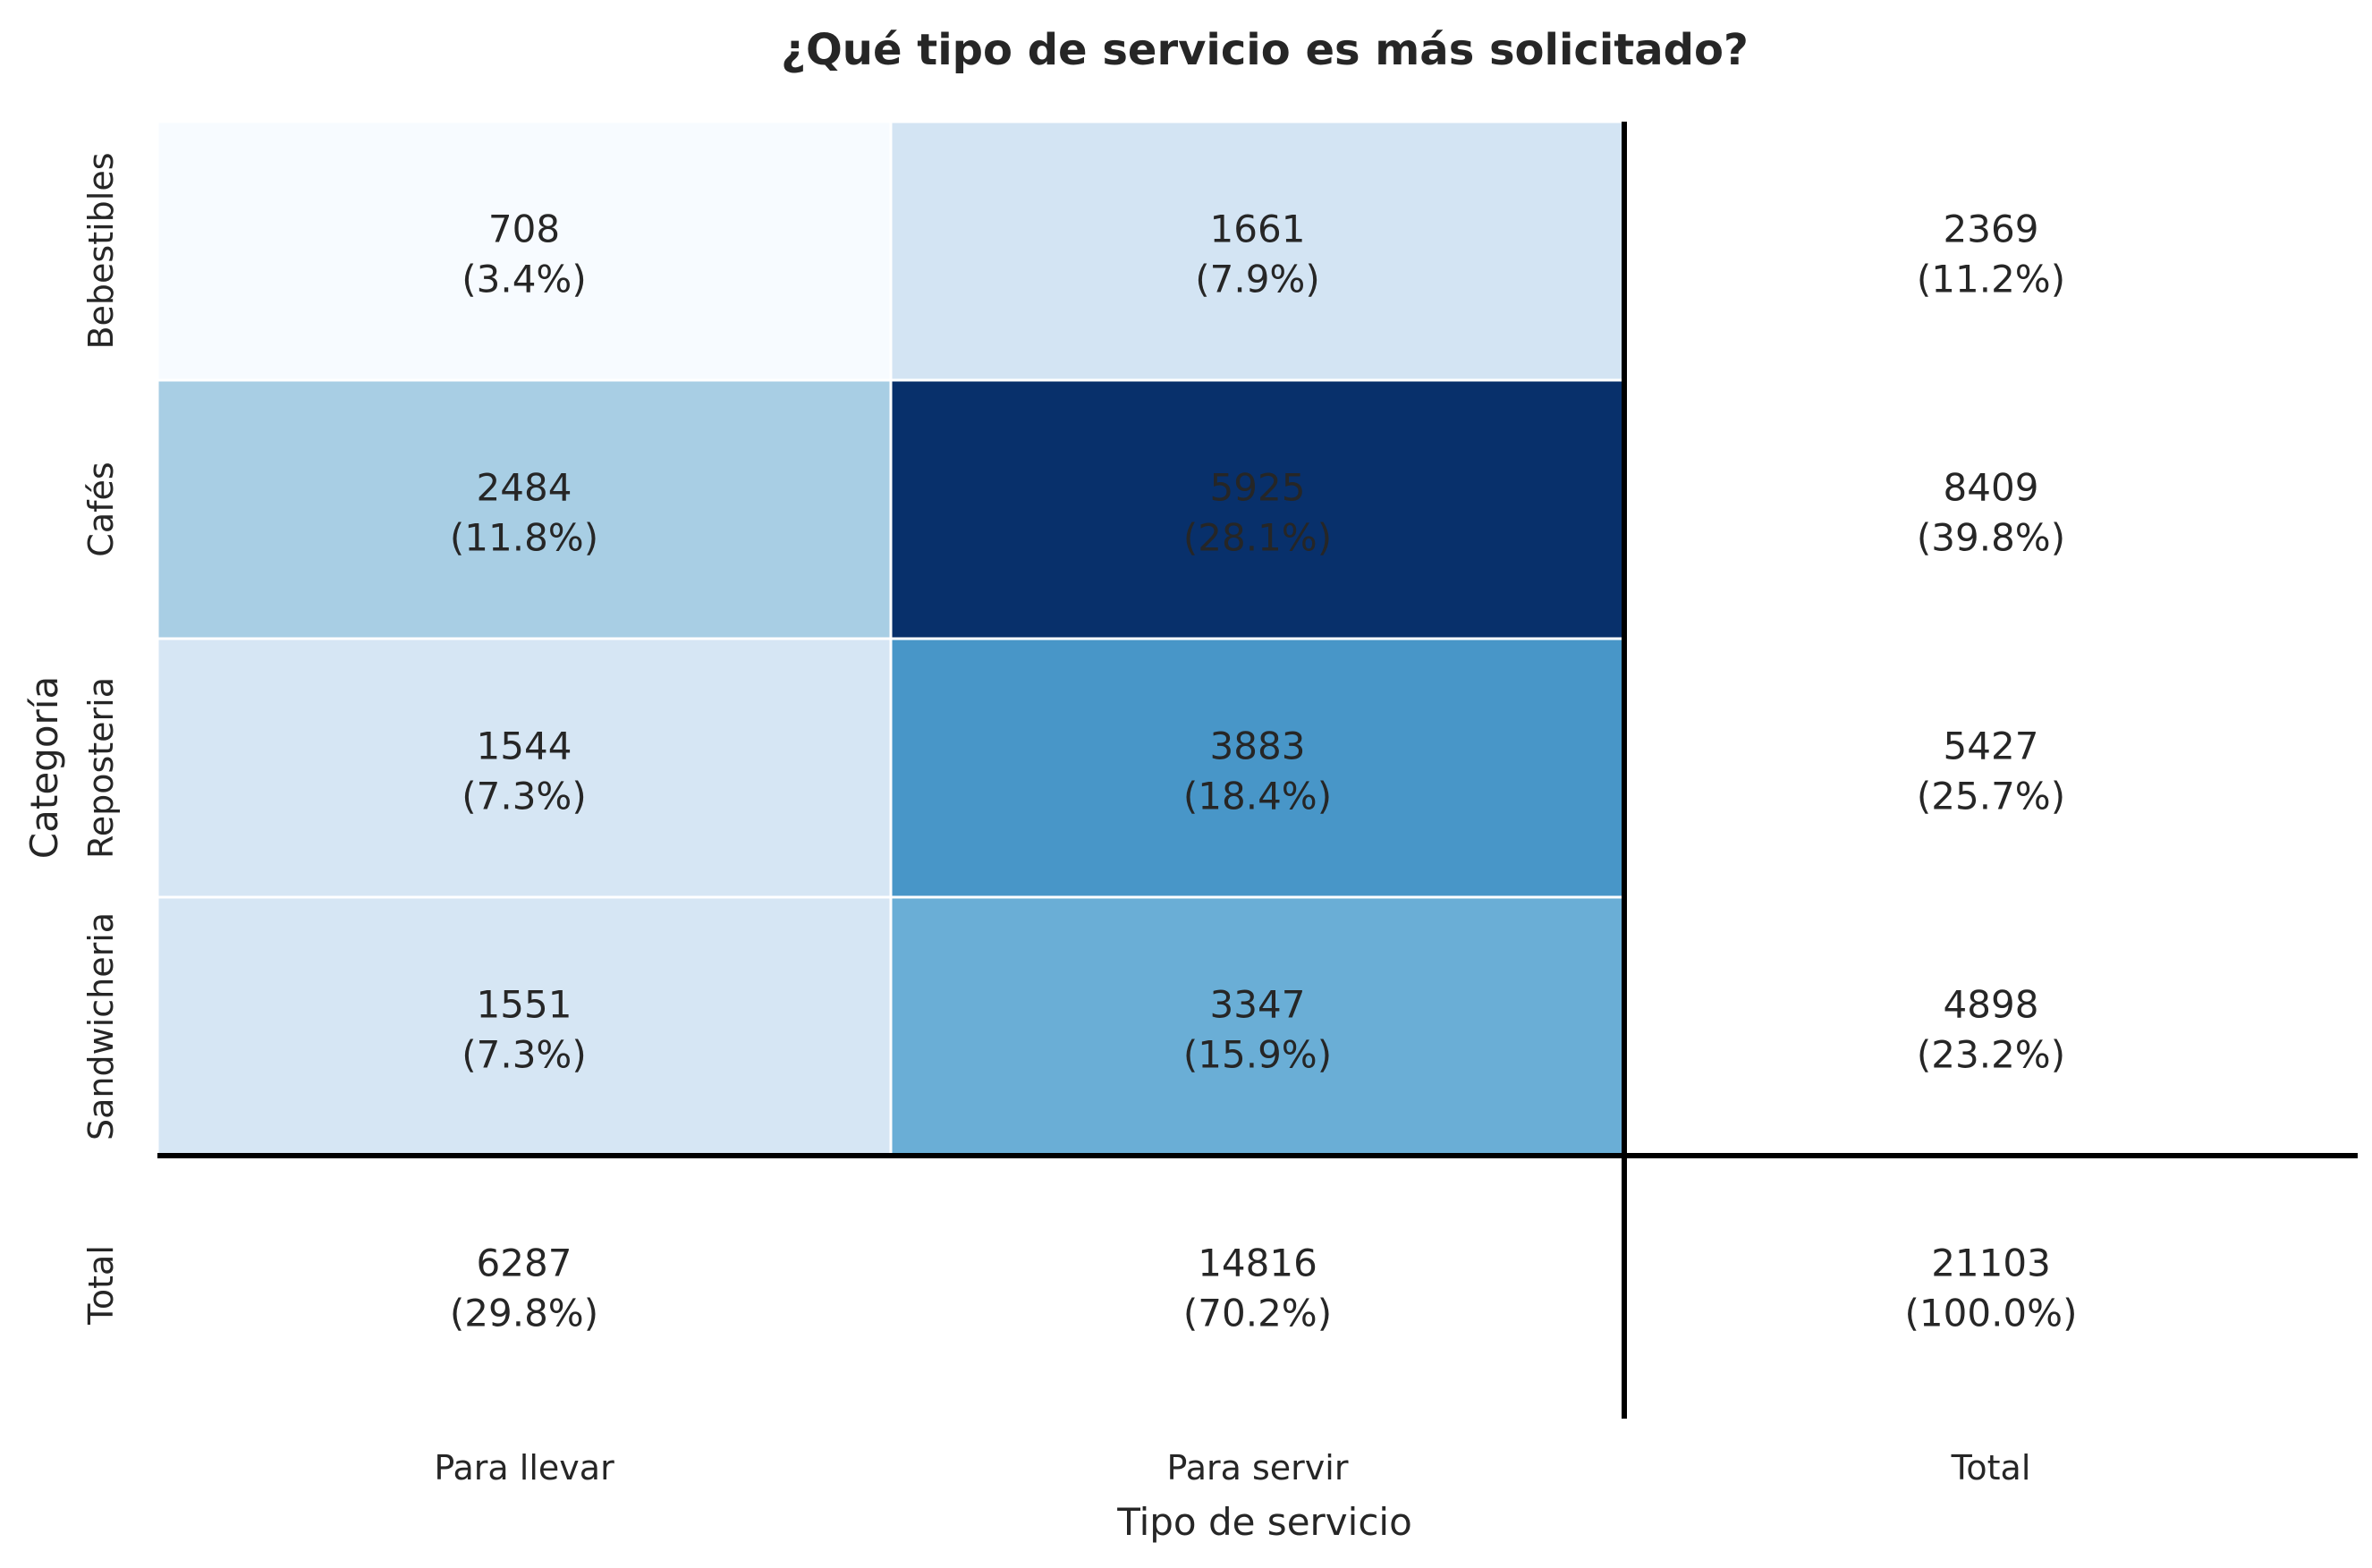 This screenshot has height=1568, width=2372. I want to click on cell-value-total-para-llevar: 6287, so click(524, 1263).